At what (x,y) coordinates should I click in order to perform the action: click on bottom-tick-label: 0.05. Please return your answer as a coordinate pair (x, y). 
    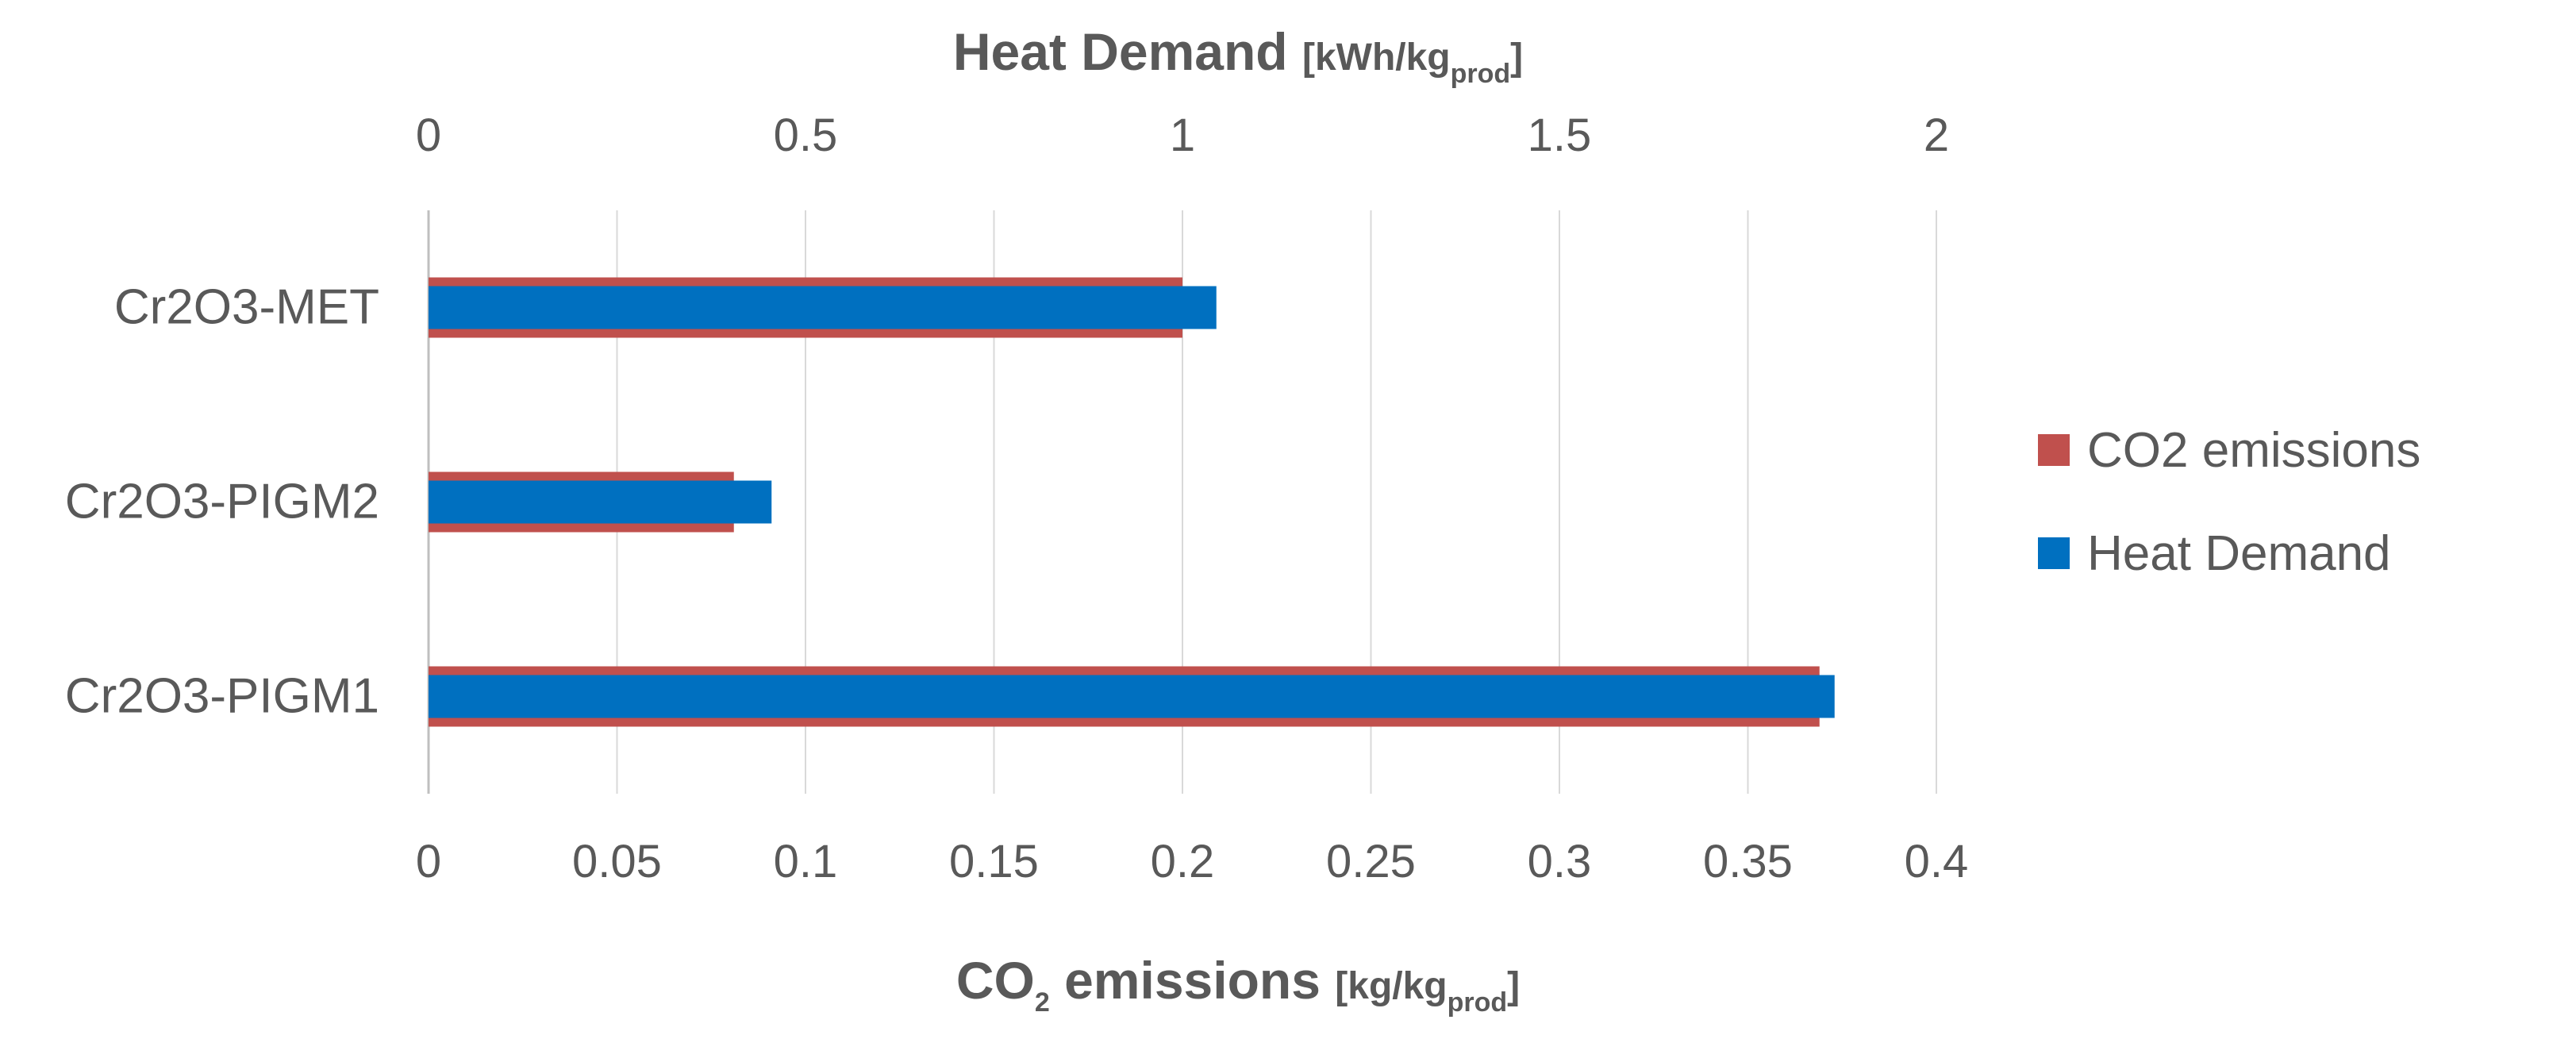
    Looking at the image, I should click on (617, 862).